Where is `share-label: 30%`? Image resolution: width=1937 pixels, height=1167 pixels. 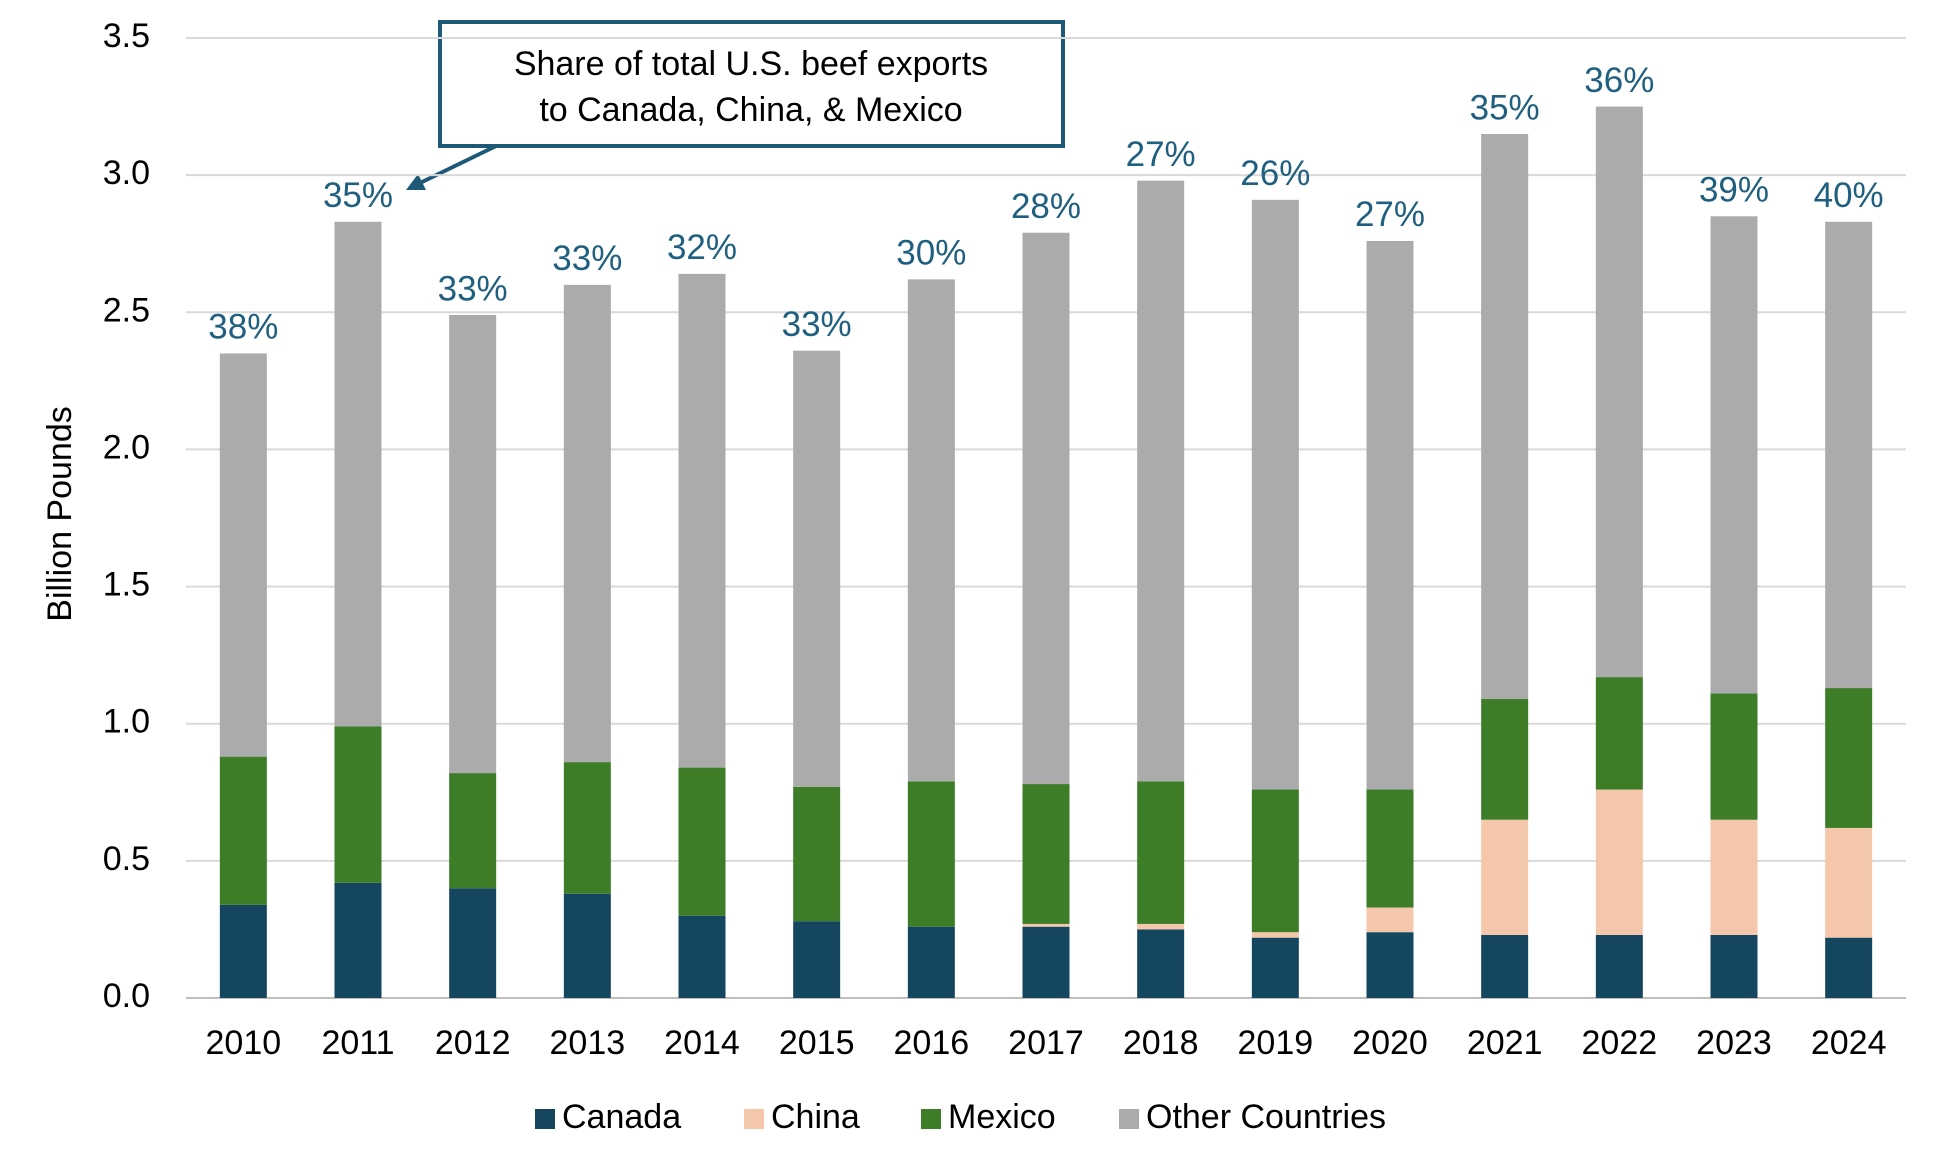
share-label: 30% is located at coordinates (931, 253).